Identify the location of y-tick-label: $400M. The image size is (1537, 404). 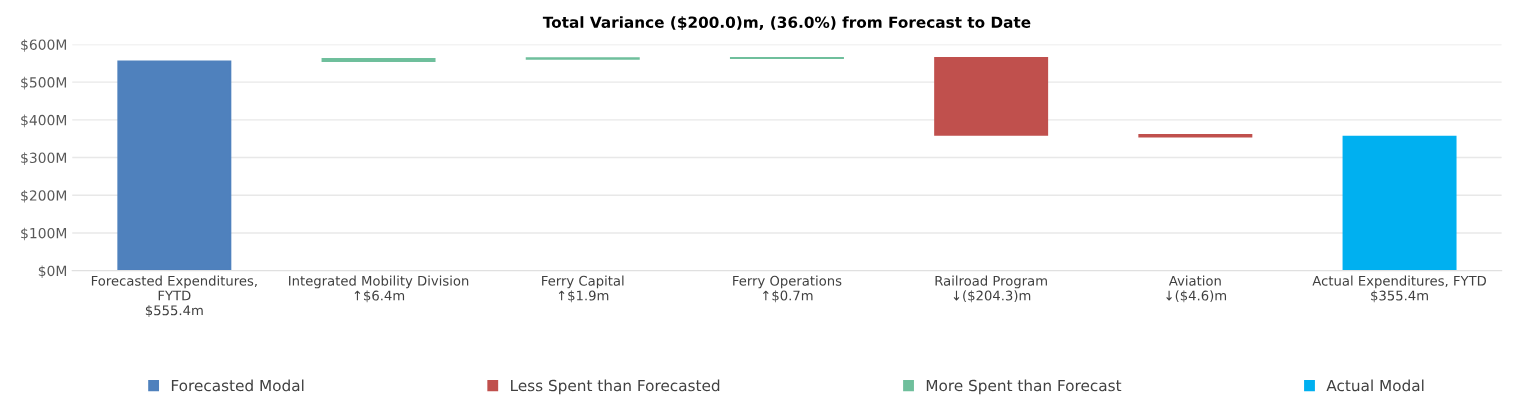
(44, 121).